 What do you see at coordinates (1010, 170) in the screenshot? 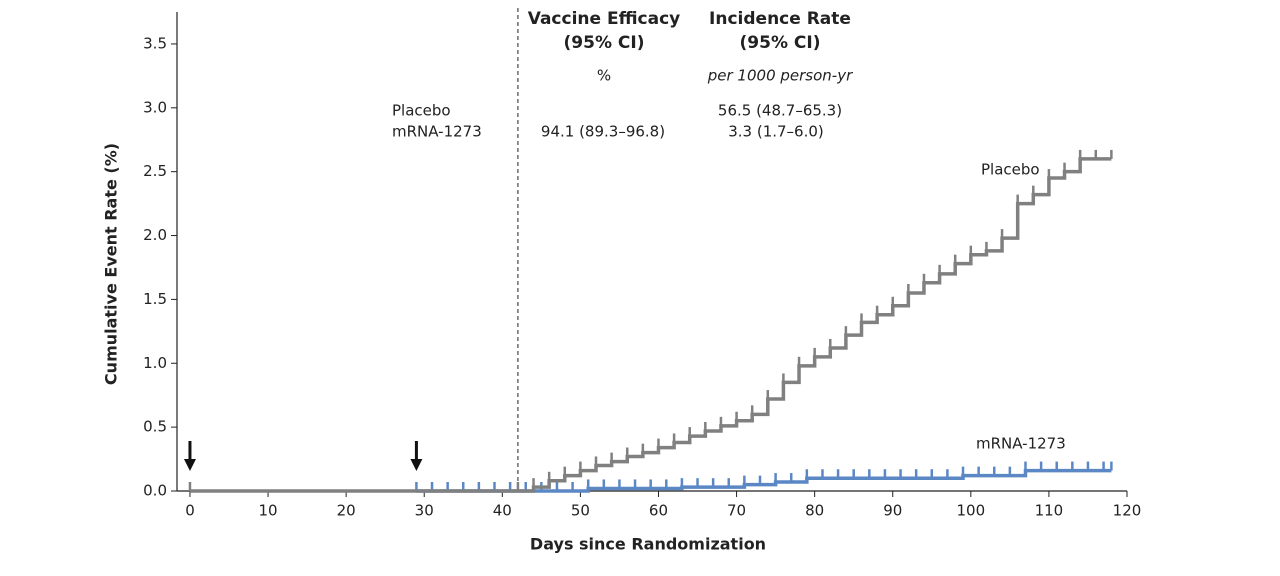
I see `series-label: Placebo` at bounding box center [1010, 170].